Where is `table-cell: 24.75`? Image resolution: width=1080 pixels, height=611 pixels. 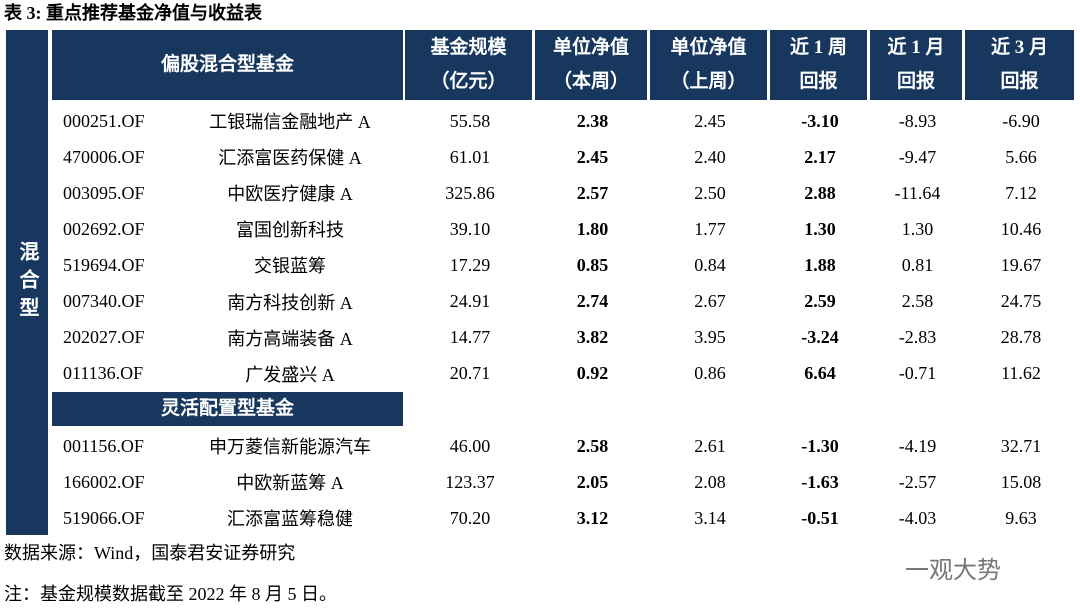 table-cell: 24.75 is located at coordinates (1021, 301).